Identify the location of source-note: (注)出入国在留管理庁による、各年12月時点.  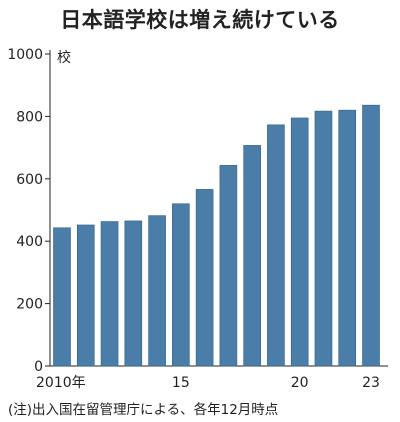
(143, 410).